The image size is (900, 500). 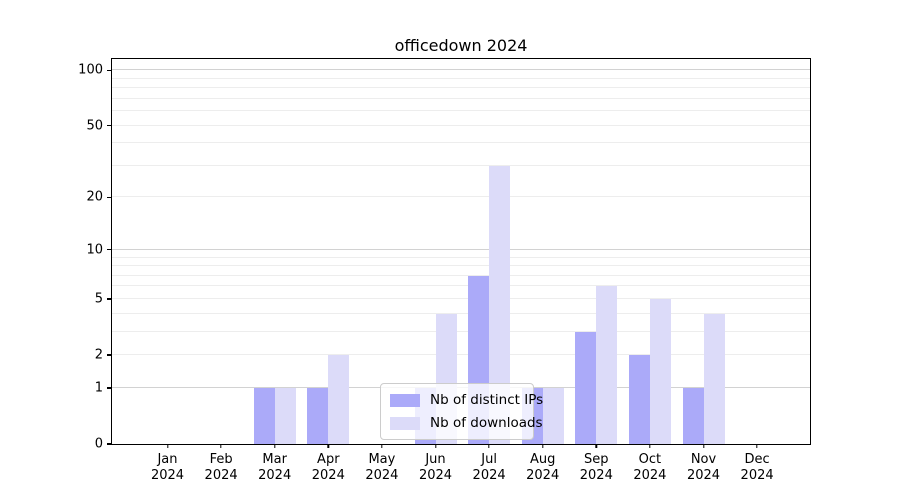 I want to click on x-tick-label: Aug 2024, so click(x=543, y=467).